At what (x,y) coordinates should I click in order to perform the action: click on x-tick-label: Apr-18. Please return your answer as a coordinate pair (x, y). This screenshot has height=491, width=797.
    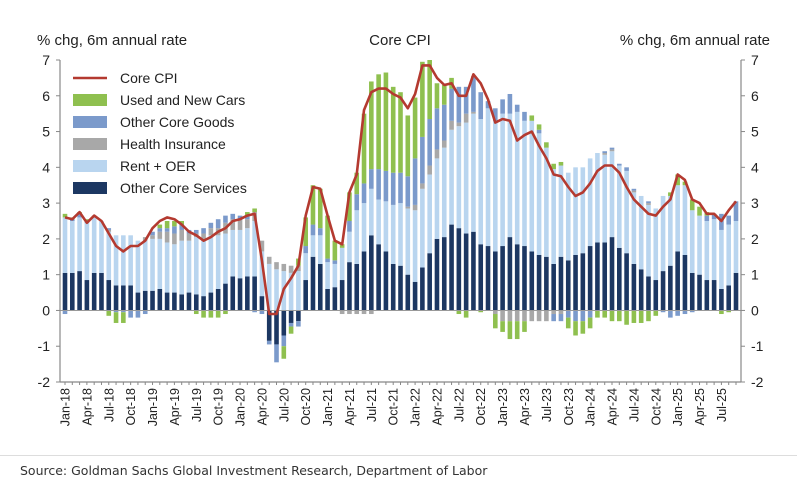
    Looking at the image, I should click on (87, 407).